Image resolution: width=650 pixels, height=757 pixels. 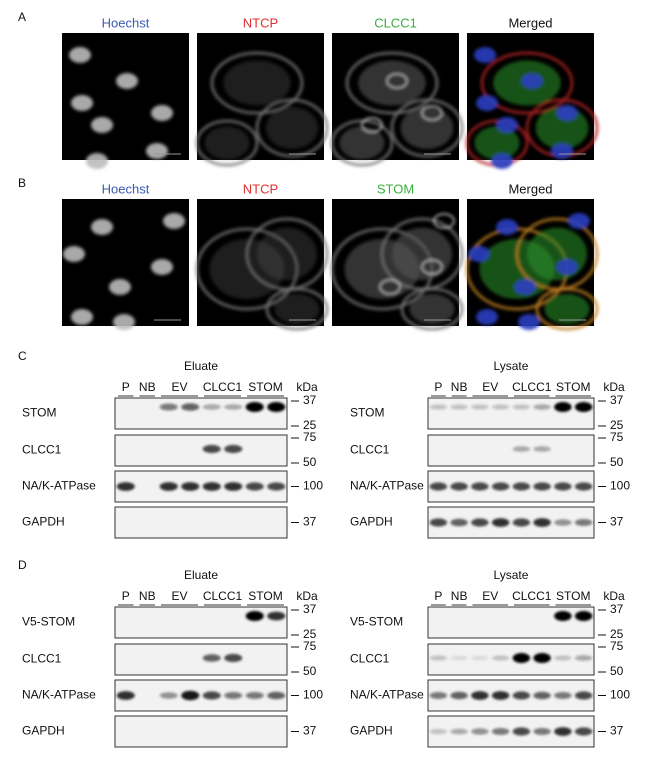 I want to click on blot-title: Lysate, so click(x=511, y=575).